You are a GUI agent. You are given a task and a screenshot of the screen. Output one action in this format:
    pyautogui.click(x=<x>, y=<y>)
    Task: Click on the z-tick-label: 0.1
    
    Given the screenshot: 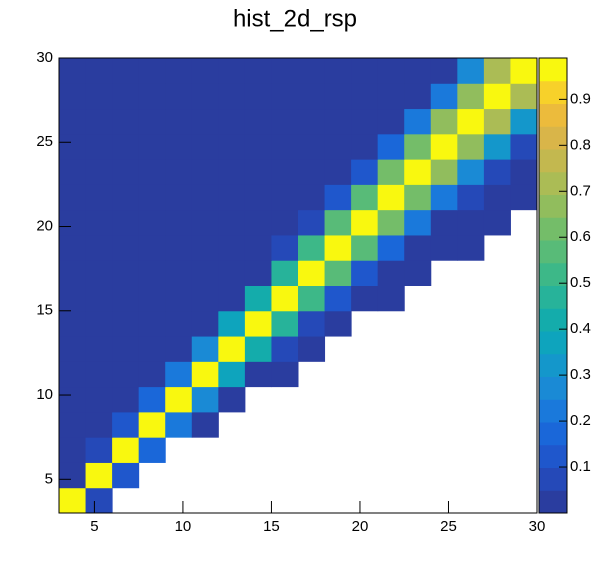 What is the action you would take?
    pyautogui.click(x=580, y=466)
    